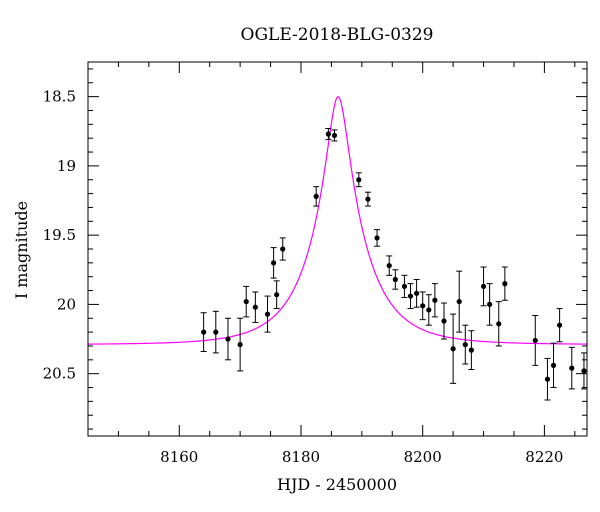  Describe the element at coordinates (337, 35) in the screenshot. I see `chart-title: OGLE-2018-BLG-0329` at that location.